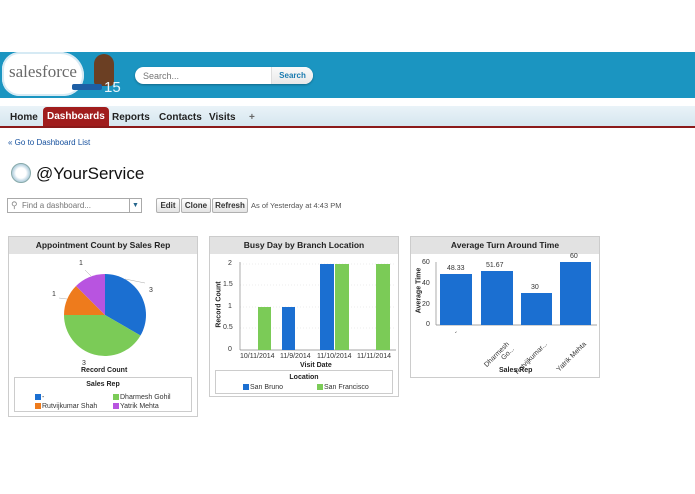 The height and width of the screenshot is (494, 695). What do you see at coordinates (495, 265) in the screenshot?
I see `bar-value-label: 51.67` at bounding box center [495, 265].